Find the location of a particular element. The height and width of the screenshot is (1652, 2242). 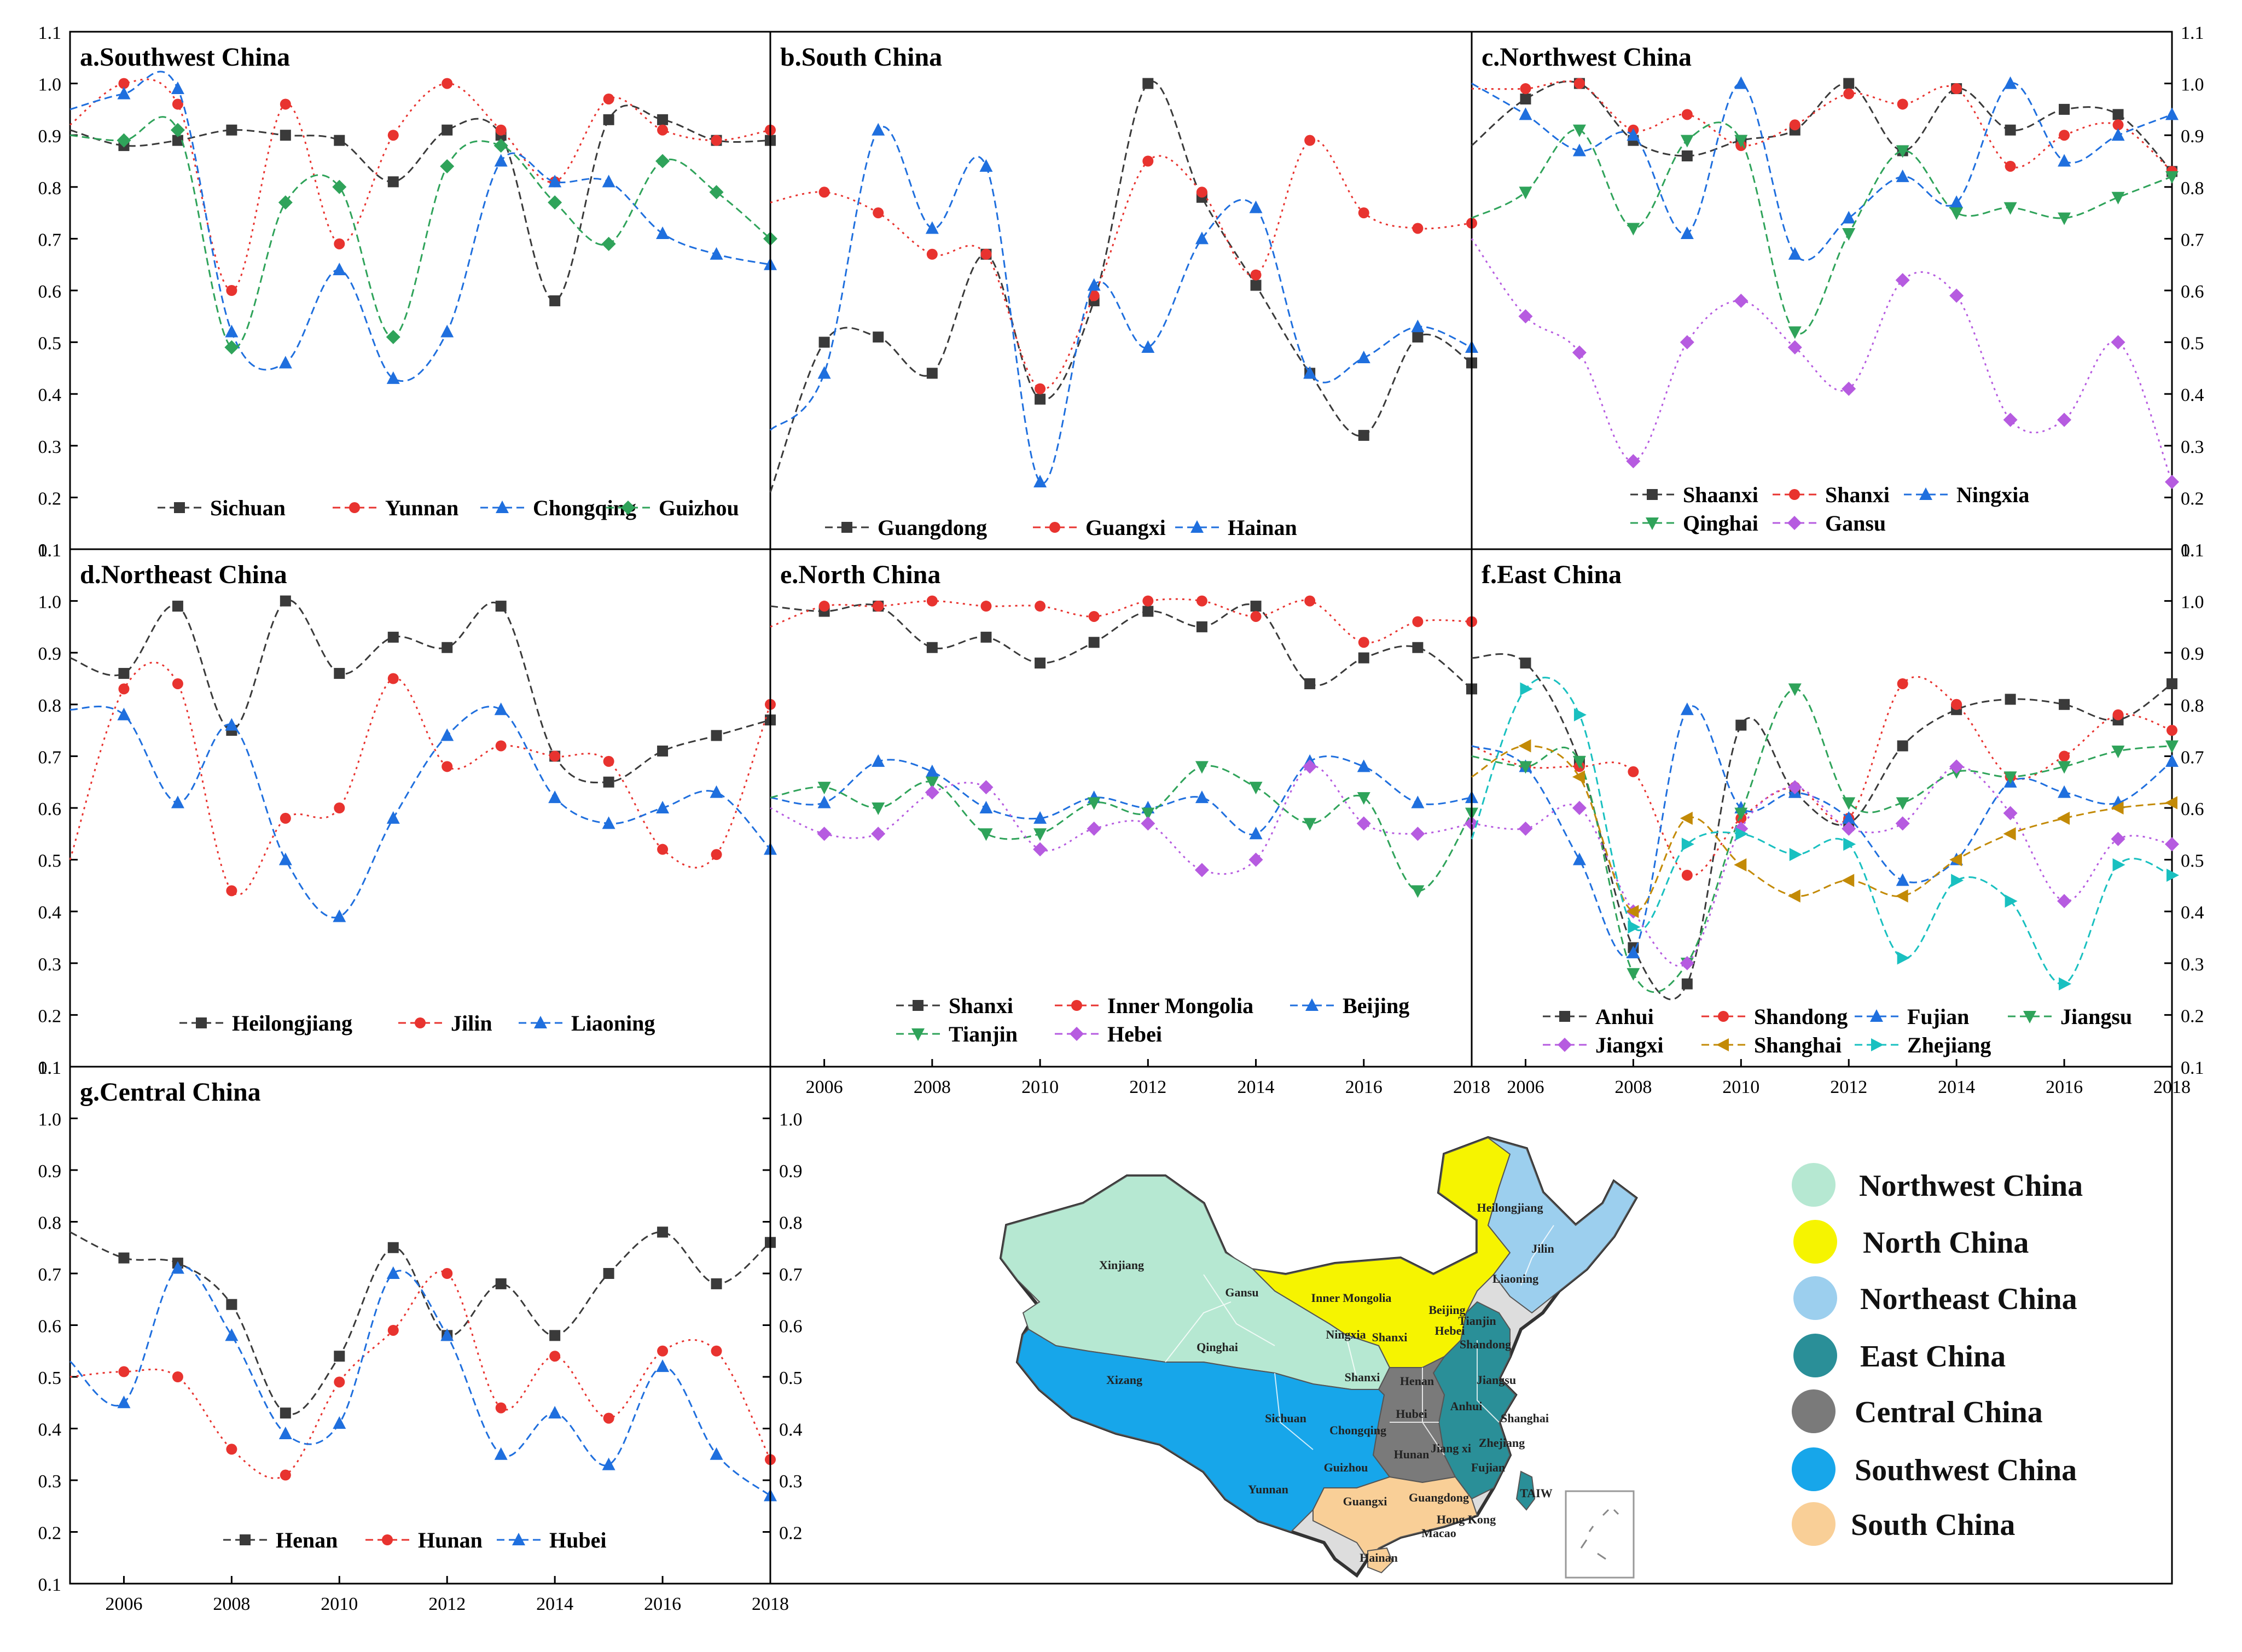

panel-title: g.Central China is located at coordinates (170, 1092).